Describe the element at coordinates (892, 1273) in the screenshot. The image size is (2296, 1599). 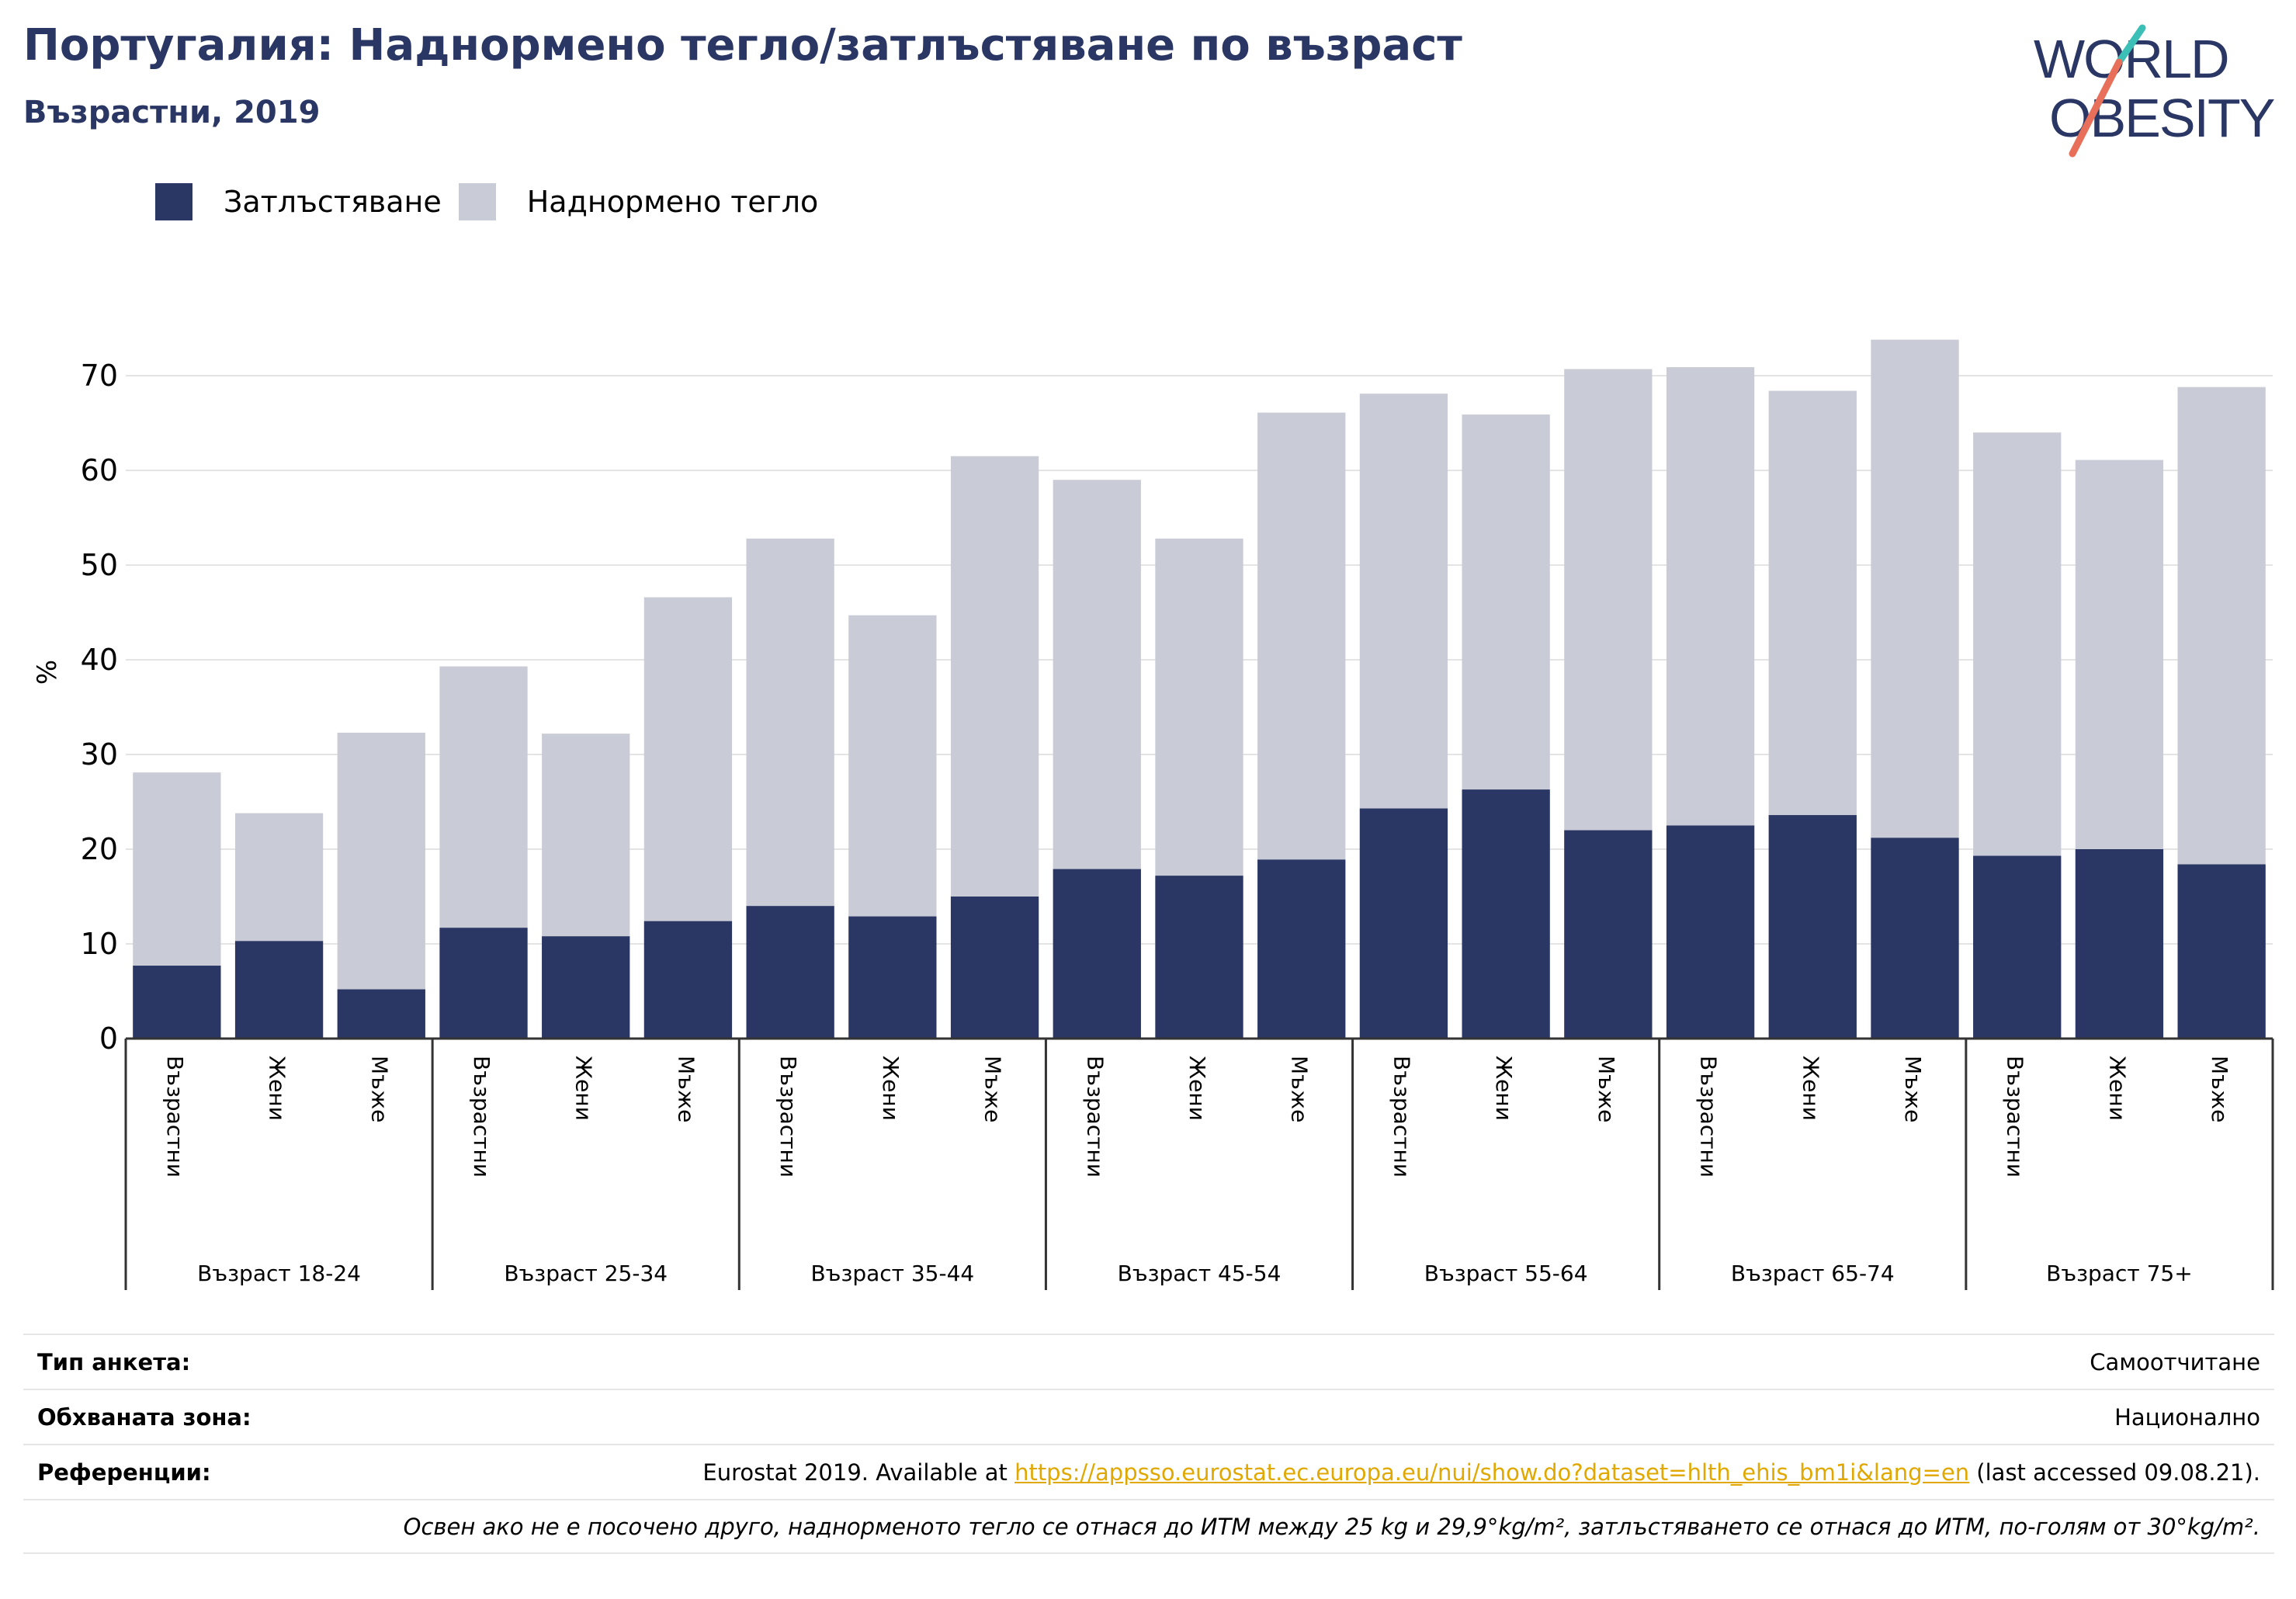
I see `group-label: Възраст 35-44` at that location.